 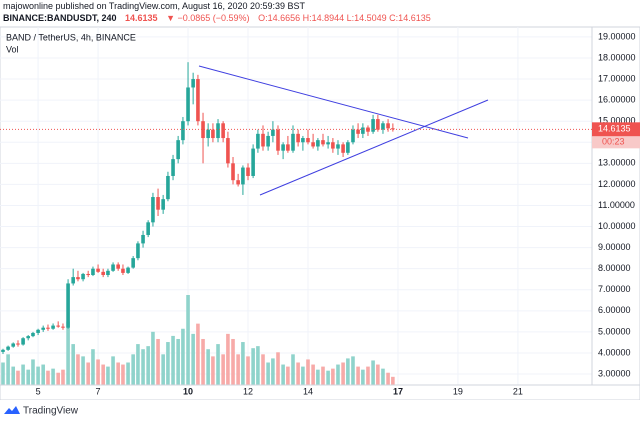 I want to click on x-tick-label: 5, so click(x=38, y=391).